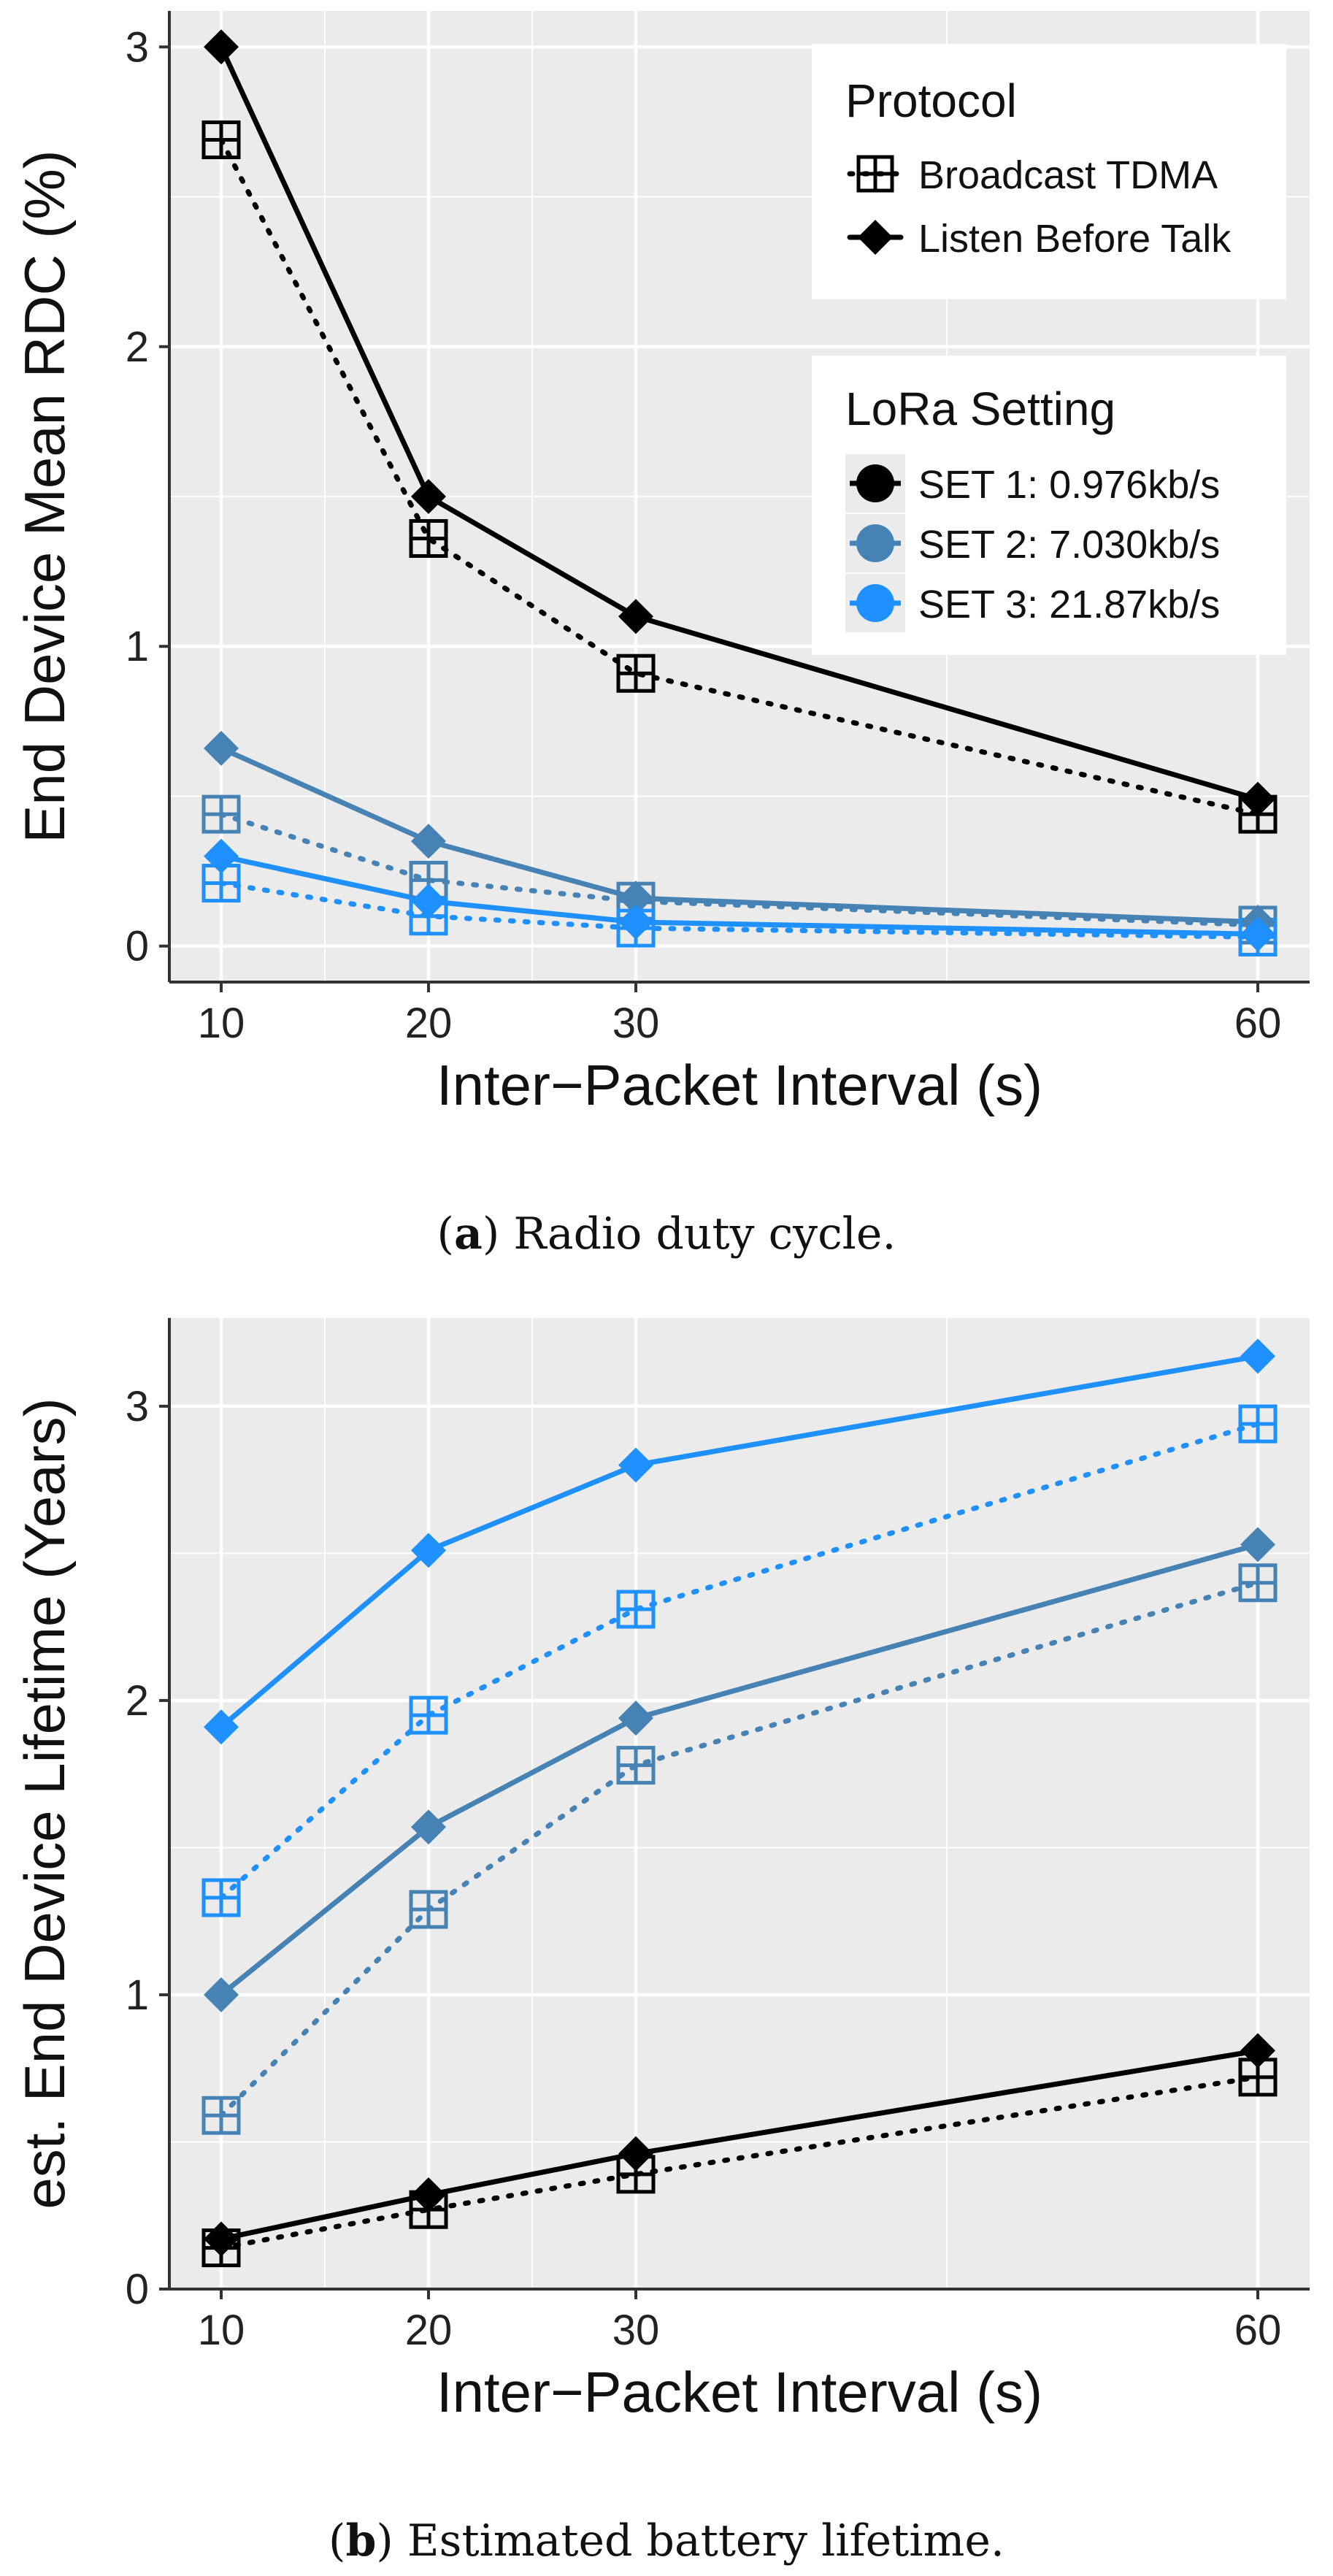  Describe the element at coordinates (931, 100) in the screenshot. I see `legend-protocol-title: Protocol` at that location.